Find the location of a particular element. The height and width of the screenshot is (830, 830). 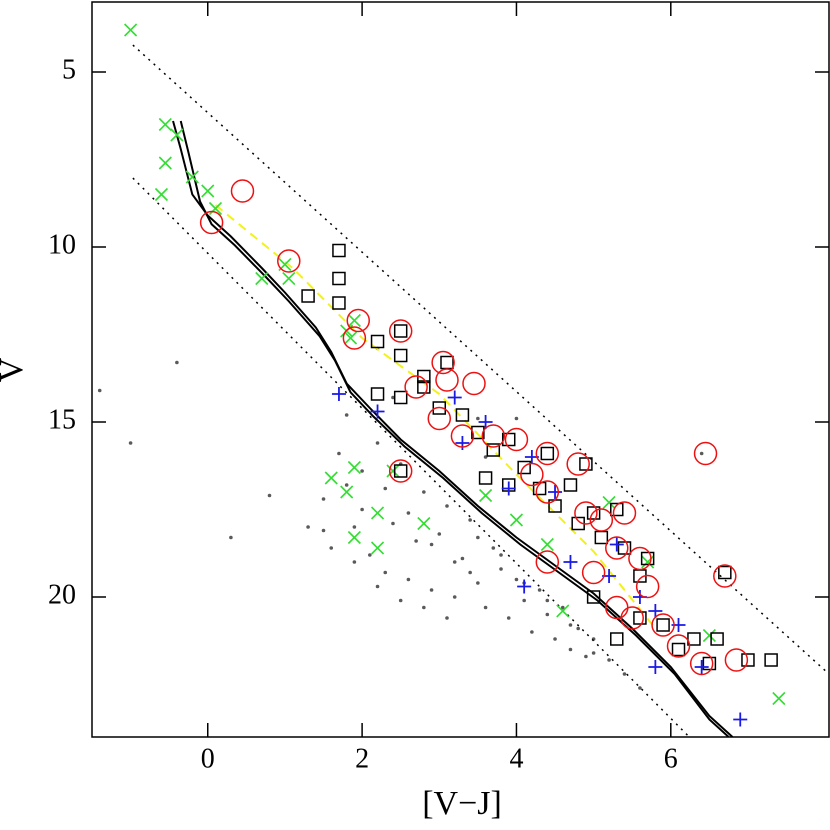

y-tick-label: 15 is located at coordinates (62, 419).